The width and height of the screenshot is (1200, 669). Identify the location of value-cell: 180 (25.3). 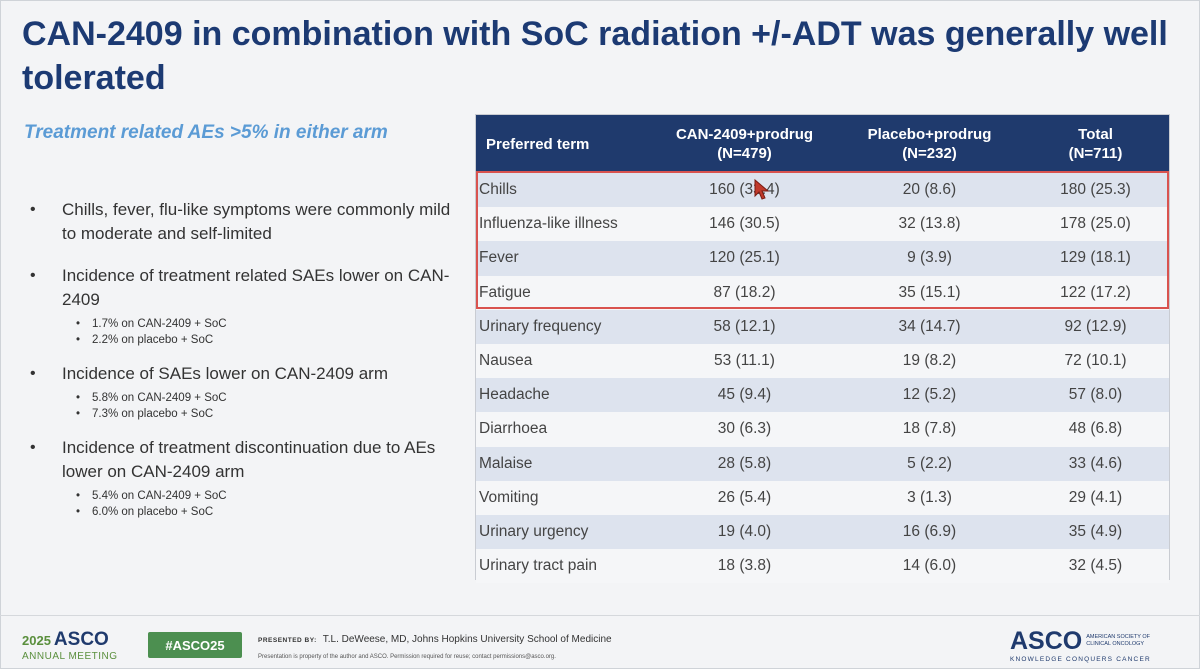
(1095, 190).